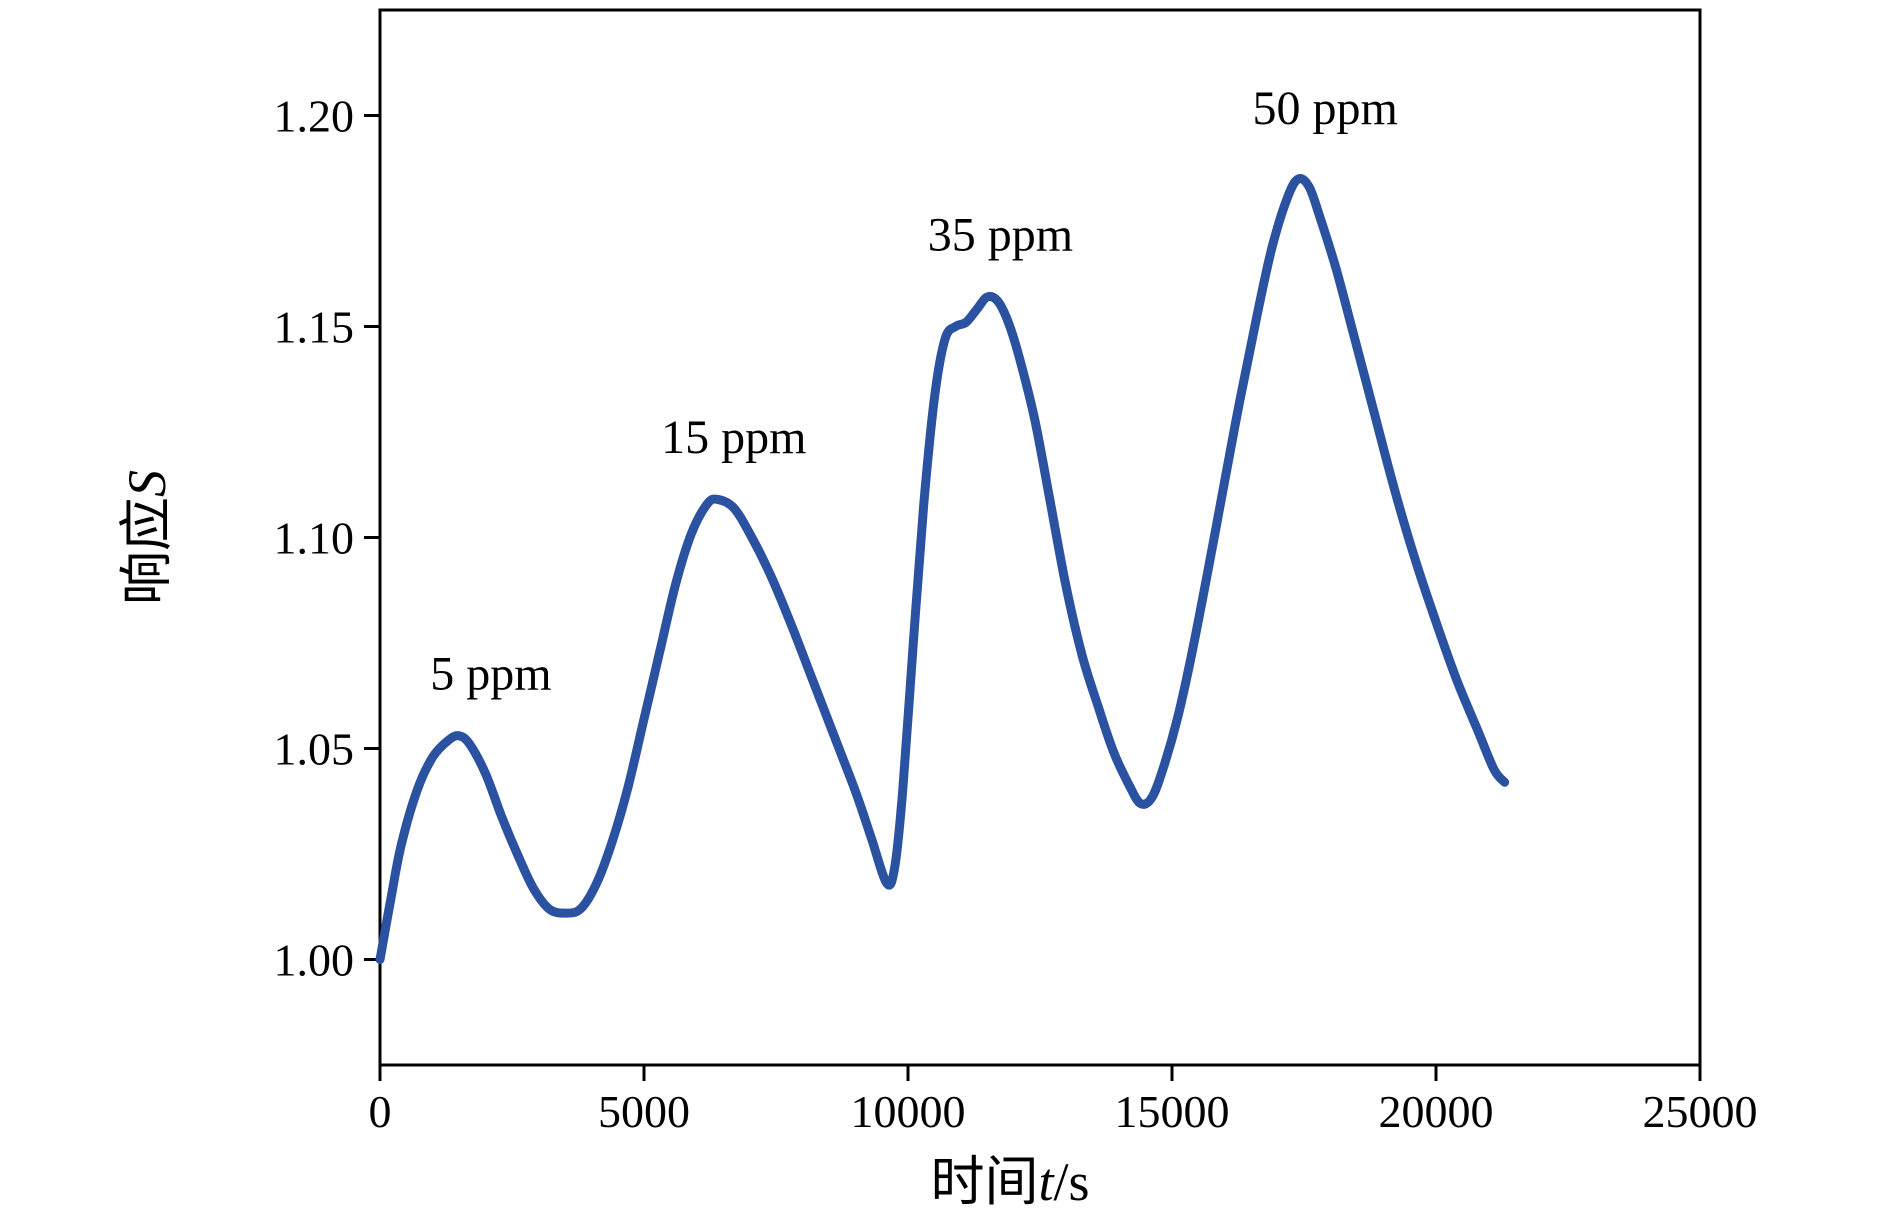 The image size is (1890, 1229). Describe the element at coordinates (1700, 1111) in the screenshot. I see `x-tick-label: 25000` at that location.